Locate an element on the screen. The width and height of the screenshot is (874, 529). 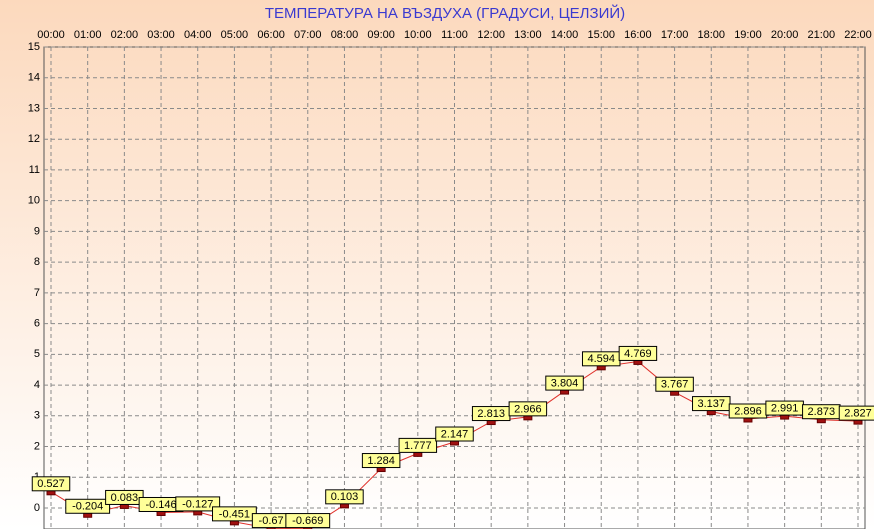
x-tick-label: 15:00 is located at coordinates (601, 35).